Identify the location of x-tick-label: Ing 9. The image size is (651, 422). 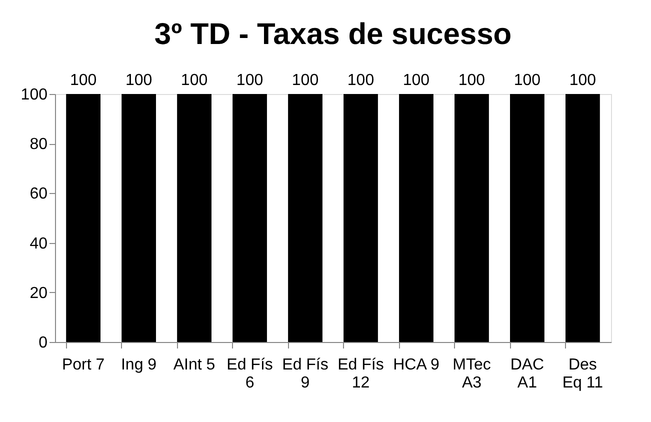
(138, 365).